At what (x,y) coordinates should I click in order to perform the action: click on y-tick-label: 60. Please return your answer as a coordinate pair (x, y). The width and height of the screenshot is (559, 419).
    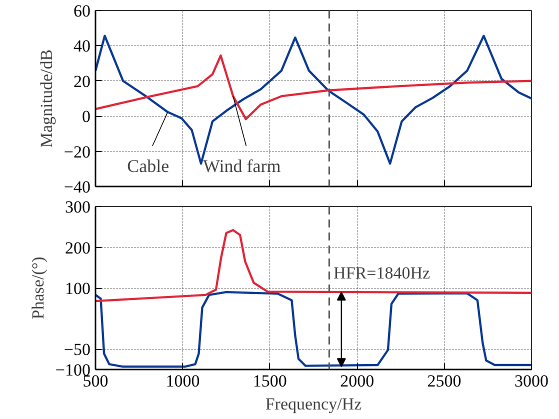
    Looking at the image, I should click on (82, 11).